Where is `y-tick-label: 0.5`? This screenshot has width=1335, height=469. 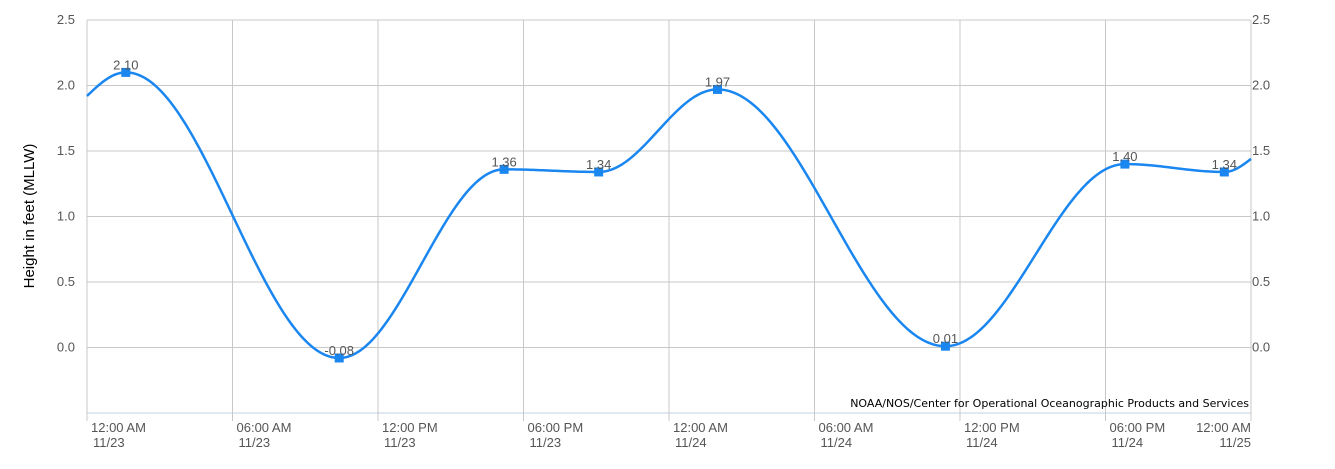
y-tick-label: 0.5 is located at coordinates (66, 281).